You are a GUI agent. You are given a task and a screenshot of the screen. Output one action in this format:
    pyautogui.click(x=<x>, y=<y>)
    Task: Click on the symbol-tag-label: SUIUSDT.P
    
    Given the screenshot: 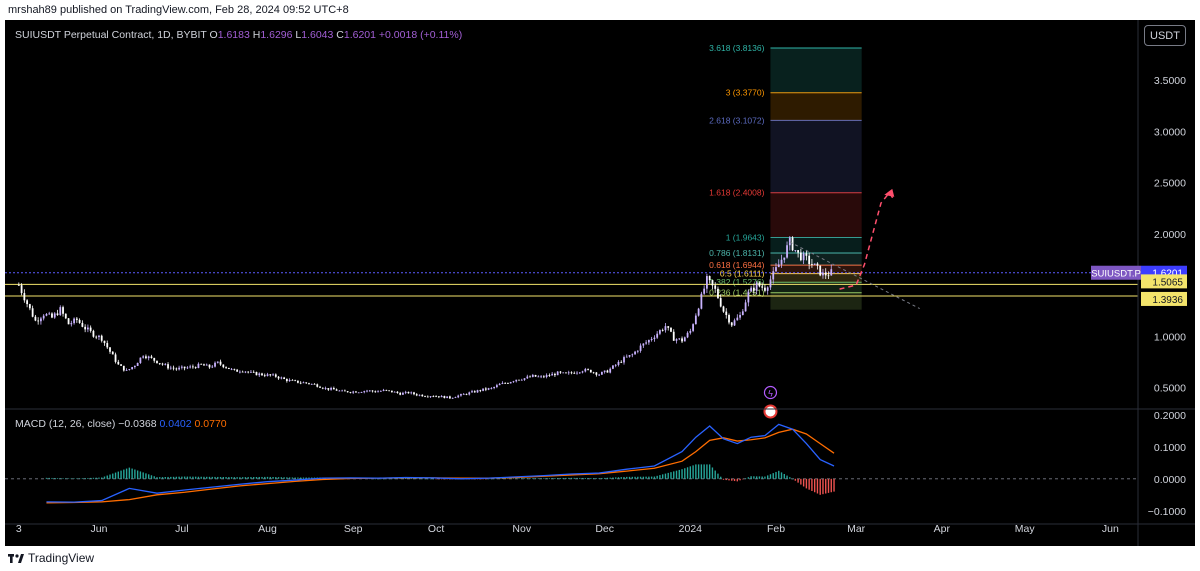 What is the action you would take?
    pyautogui.click(x=1116, y=274)
    